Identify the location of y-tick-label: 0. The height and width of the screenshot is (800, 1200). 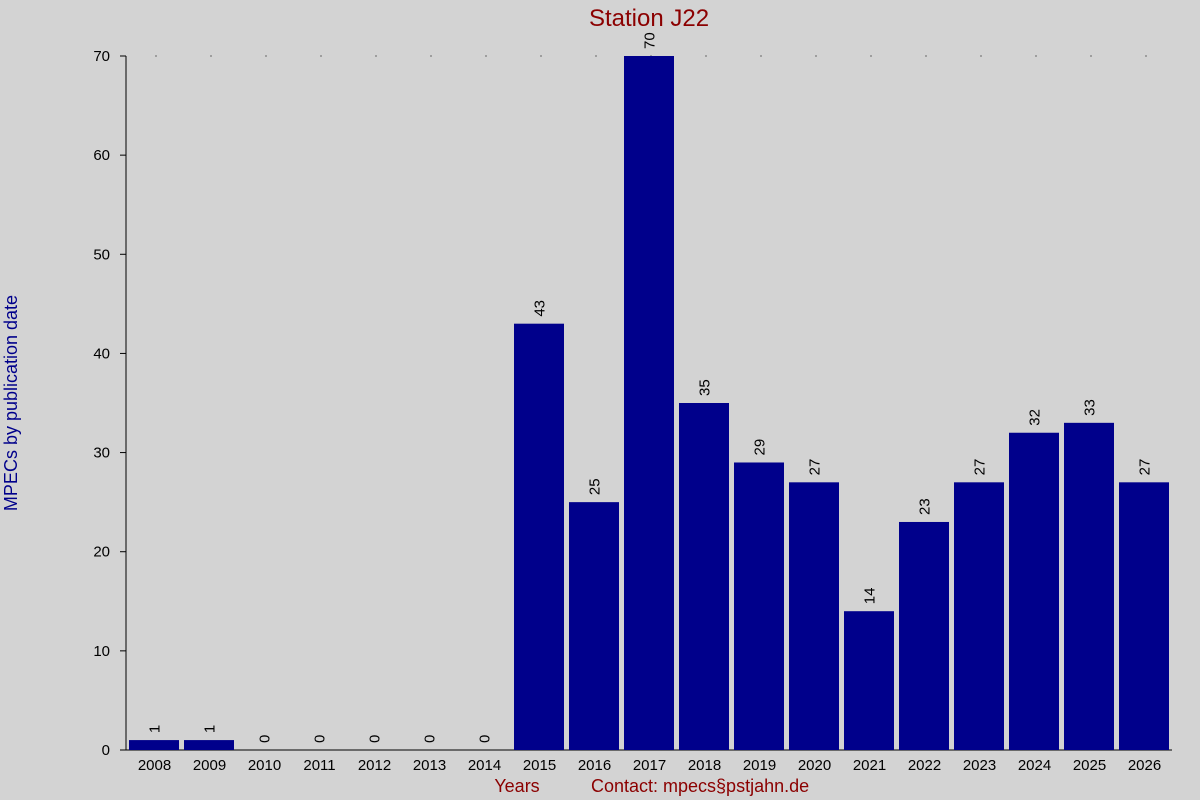
(106, 750).